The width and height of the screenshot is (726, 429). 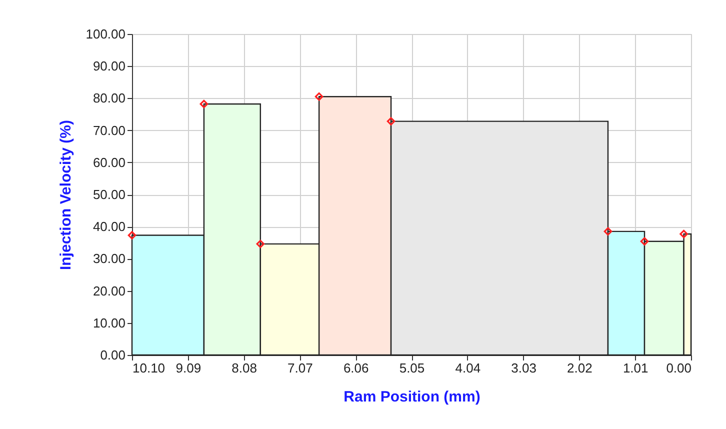 I want to click on x-tick-label: 10.10, so click(x=149, y=368).